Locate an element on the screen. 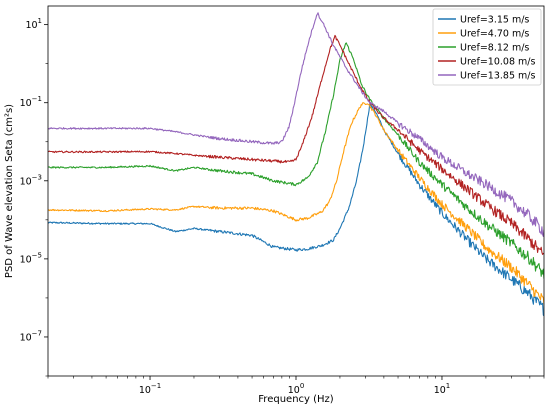 The image size is (550, 412). legend-entry: Uref=8.12 m/s is located at coordinates (494, 48).